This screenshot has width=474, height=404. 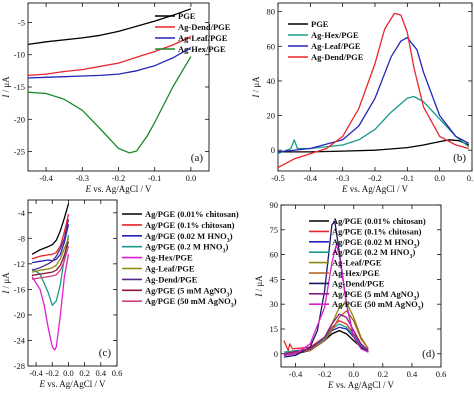 What do you see at coordinates (459, 158) in the screenshot?
I see `panel-label: (b)` at bounding box center [459, 158].